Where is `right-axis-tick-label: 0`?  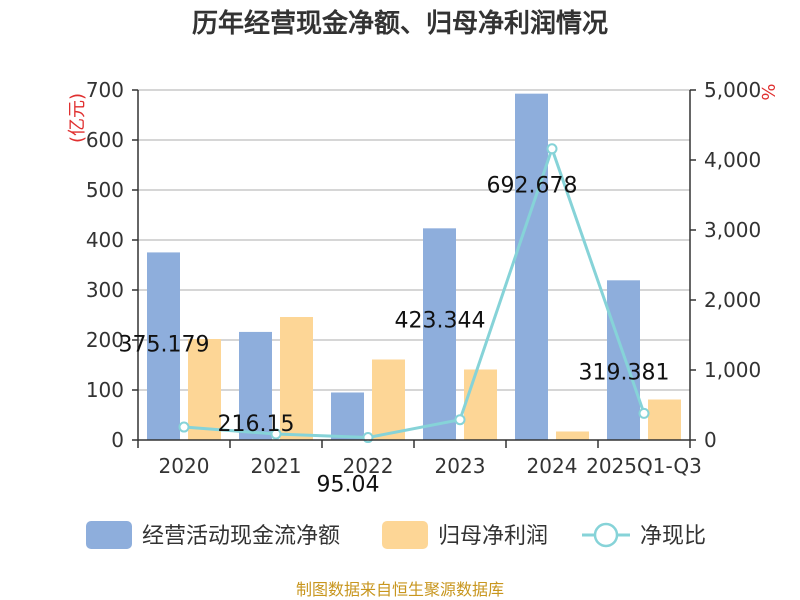 right-axis-tick-label: 0 is located at coordinates (710, 440).